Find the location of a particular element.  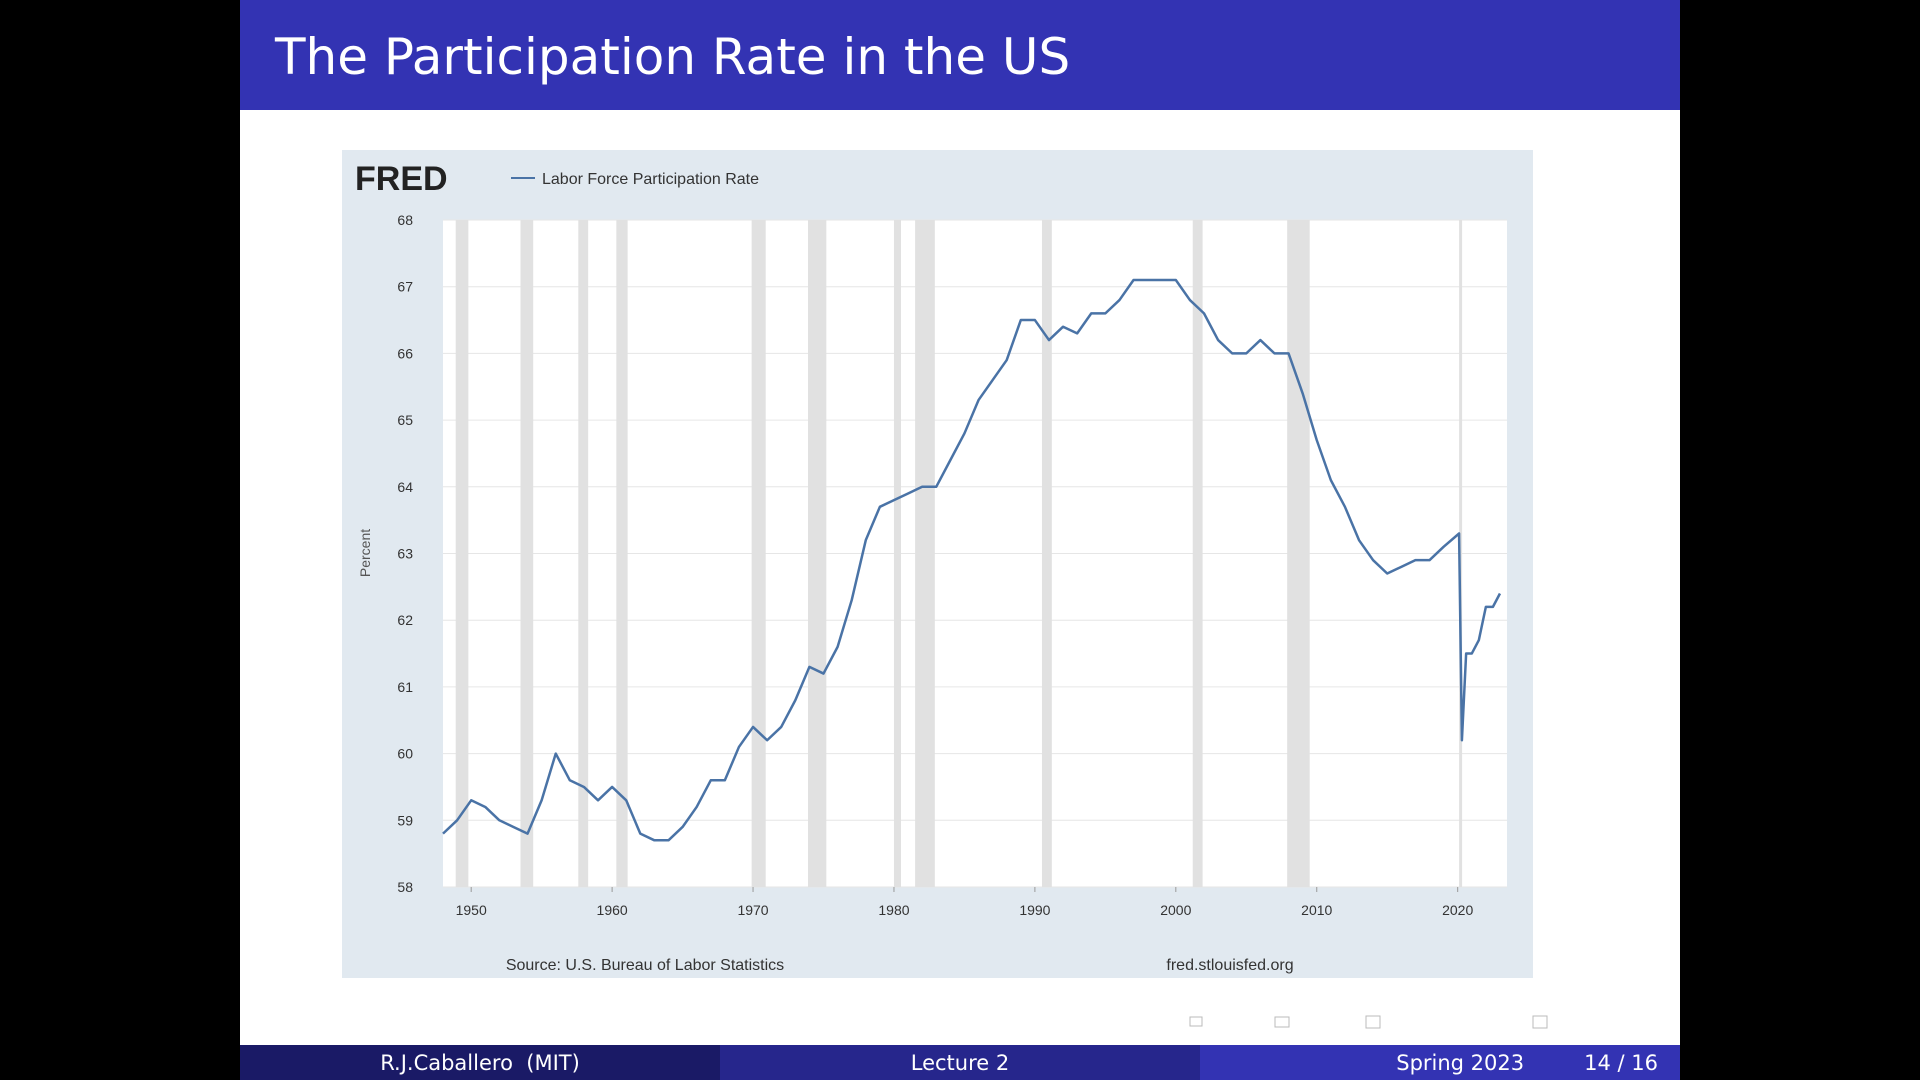

slide-title: The Participation Rate in the US is located at coordinates (673, 57).